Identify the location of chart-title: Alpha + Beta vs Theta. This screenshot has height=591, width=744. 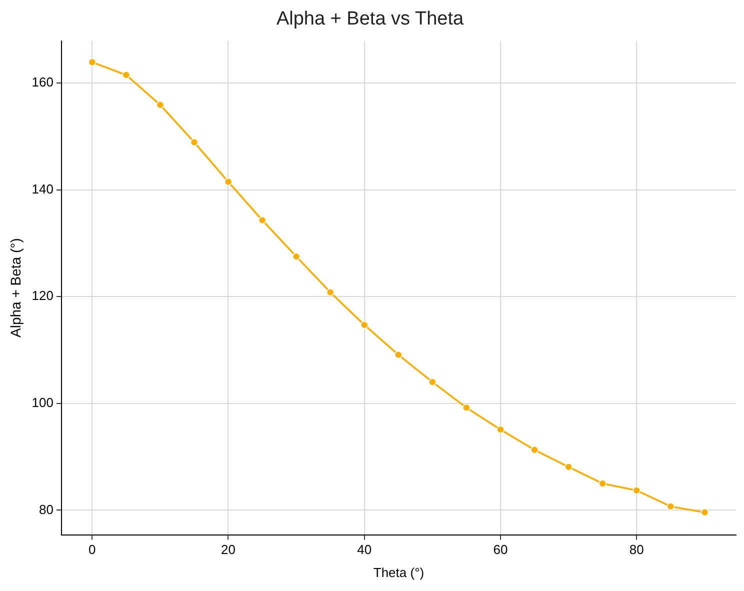
(370, 19).